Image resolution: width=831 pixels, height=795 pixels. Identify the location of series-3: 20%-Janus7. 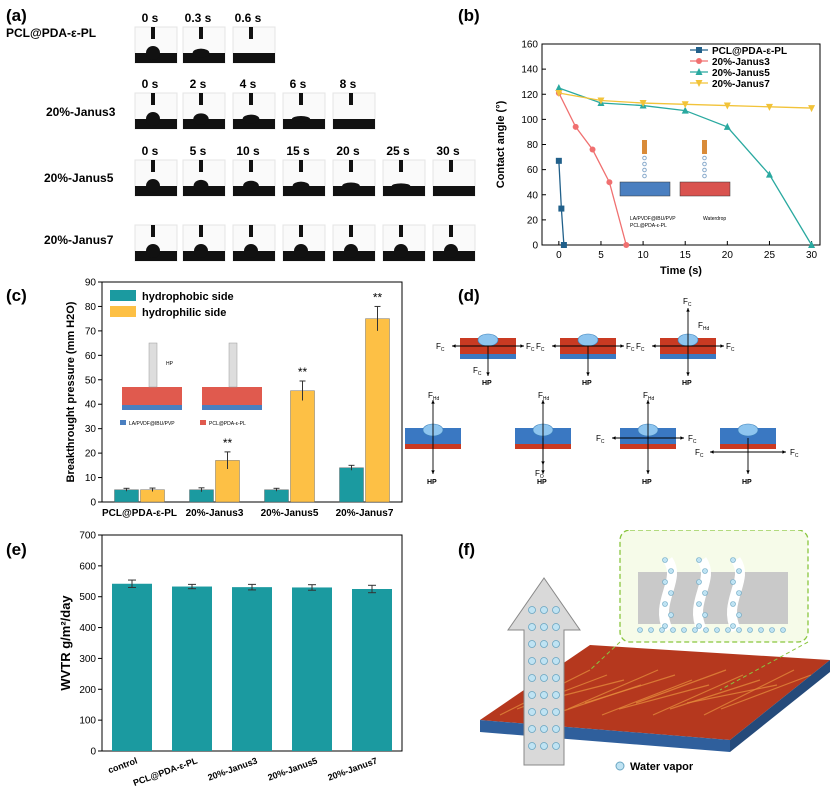
(685, 96).